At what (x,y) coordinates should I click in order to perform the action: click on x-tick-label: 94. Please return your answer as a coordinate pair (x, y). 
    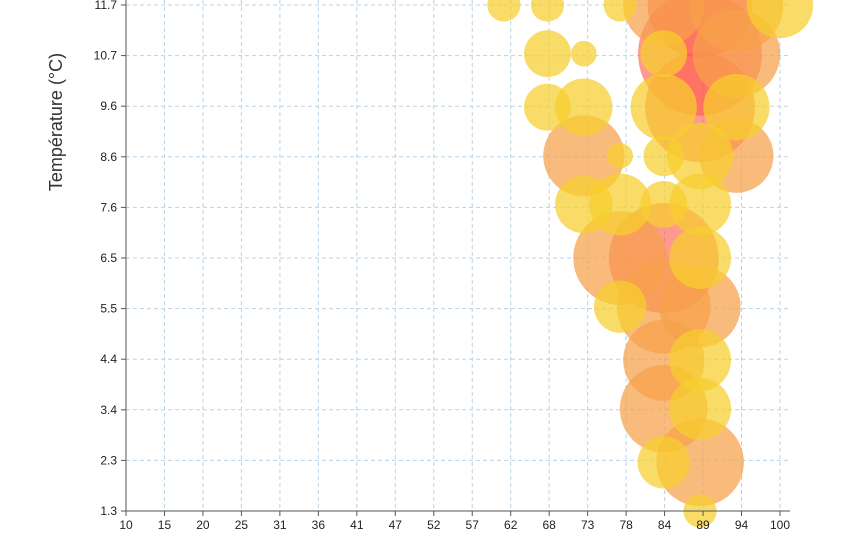
    Looking at the image, I should click on (742, 525).